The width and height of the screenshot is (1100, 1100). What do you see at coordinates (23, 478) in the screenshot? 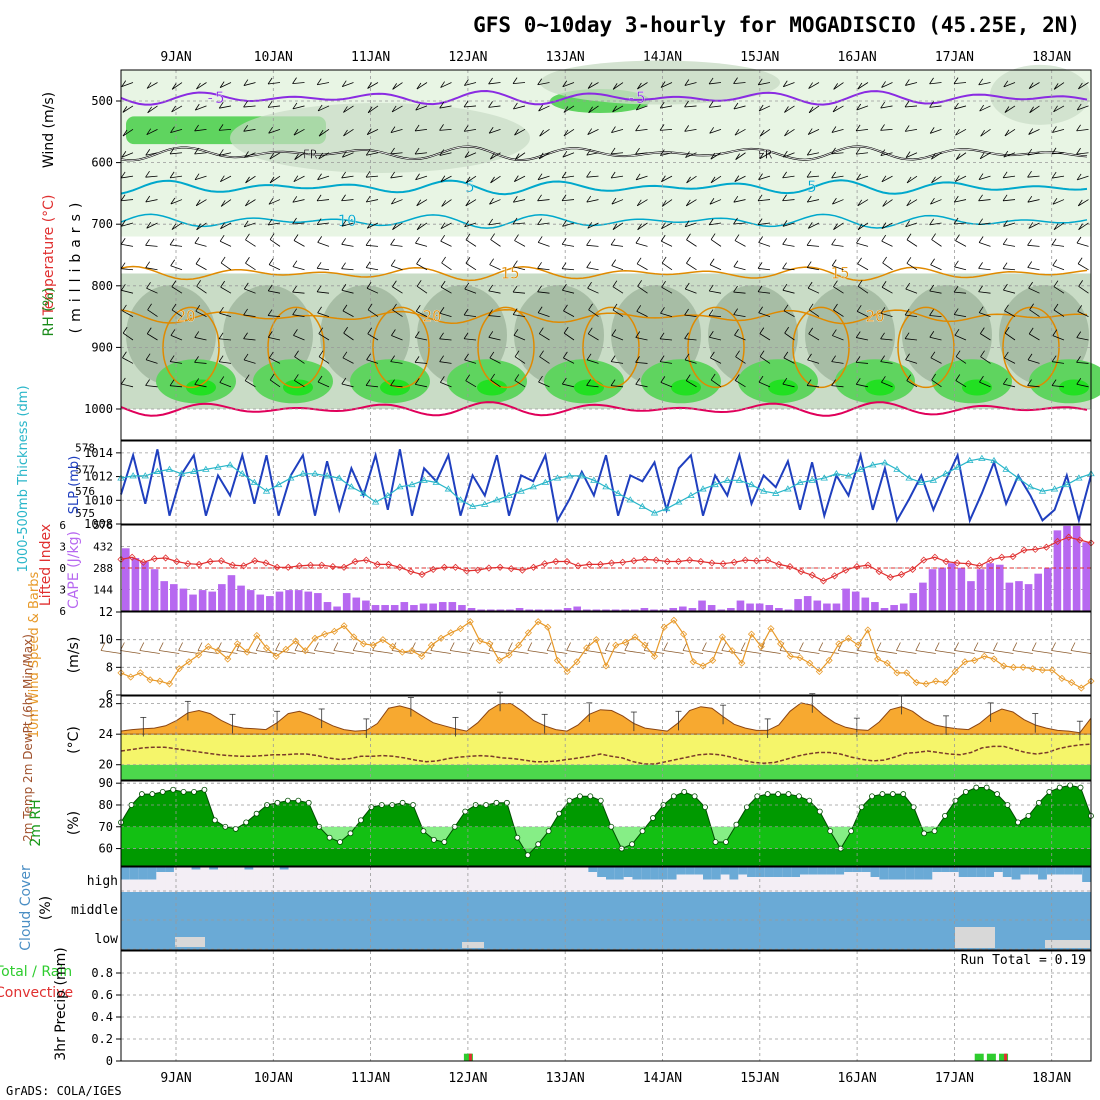
I see `label-thickness: 1000-500mb Thickness (dm)` at bounding box center [23, 478].